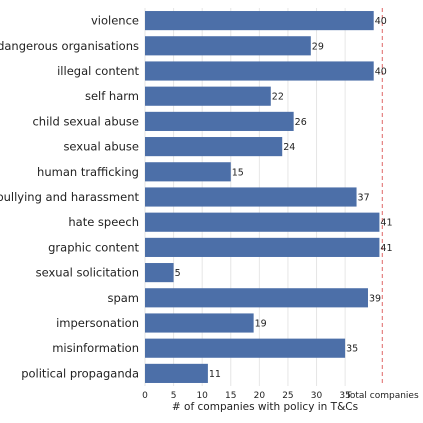  What do you see at coordinates (259, 21) in the screenshot?
I see `bar-violence` at bounding box center [259, 21].